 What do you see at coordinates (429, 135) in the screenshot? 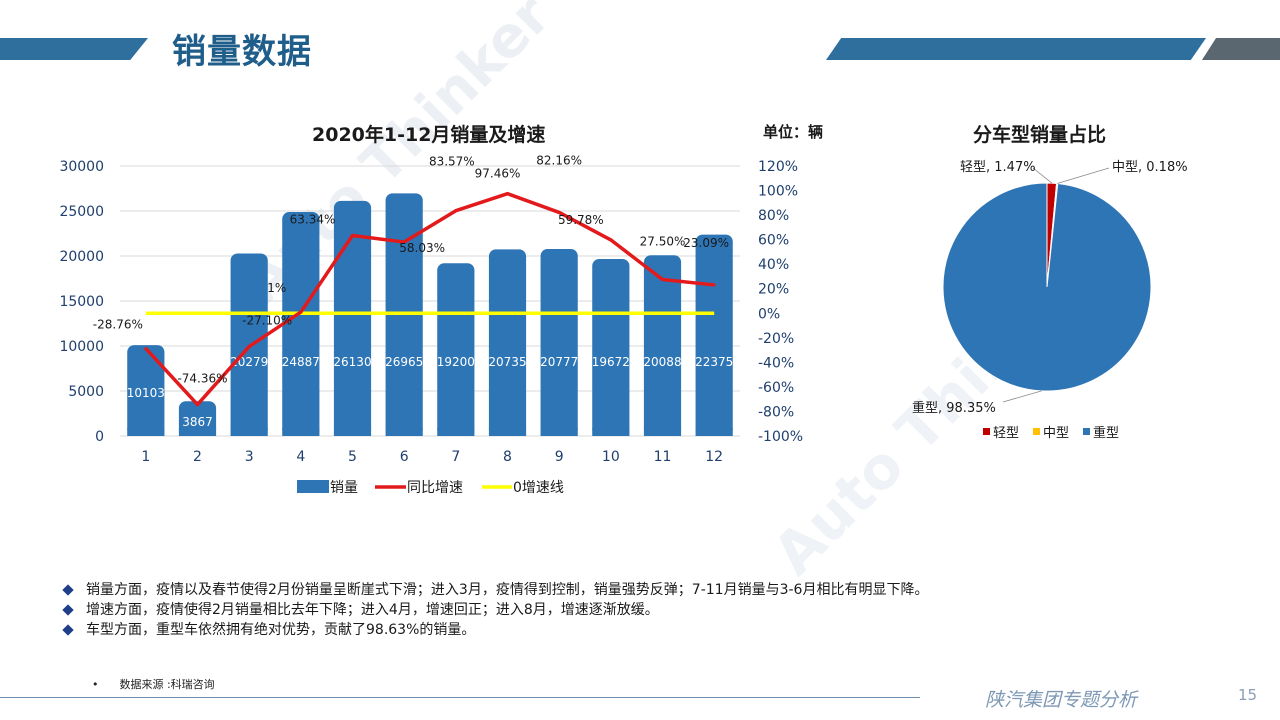
I see `combo-chart-title: 2020年1-12月销量及增速` at bounding box center [429, 135].